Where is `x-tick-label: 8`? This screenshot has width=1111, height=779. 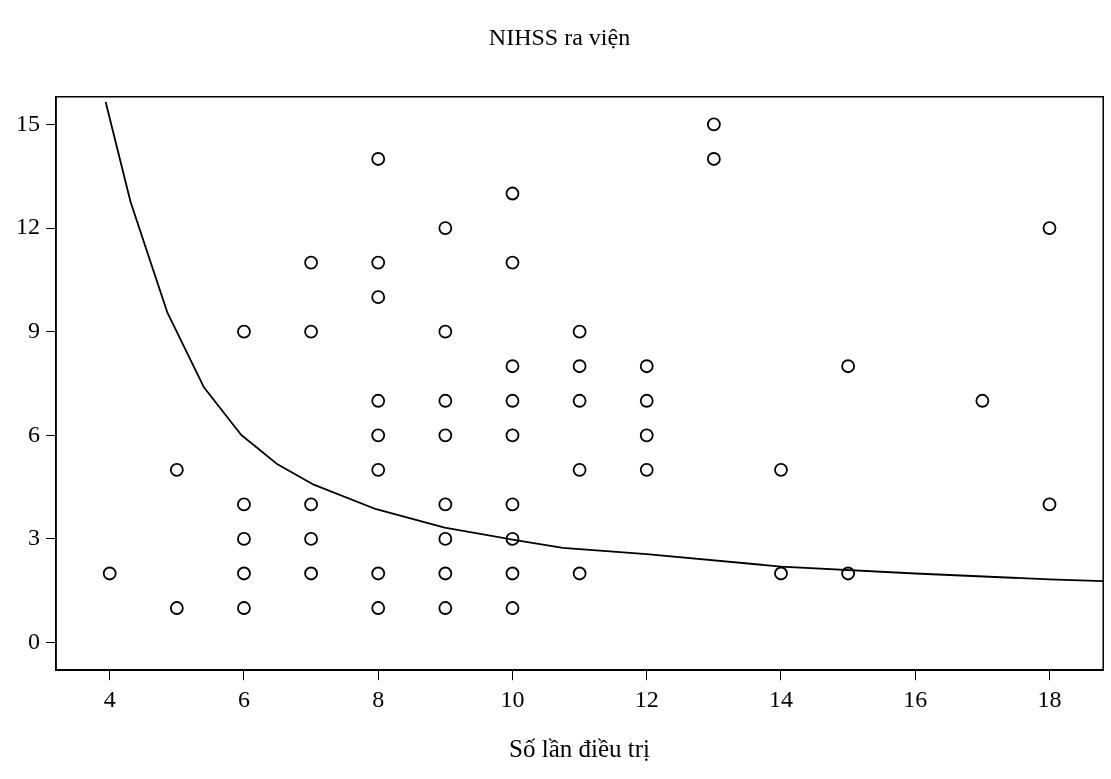 x-tick-label: 8 is located at coordinates (378, 698).